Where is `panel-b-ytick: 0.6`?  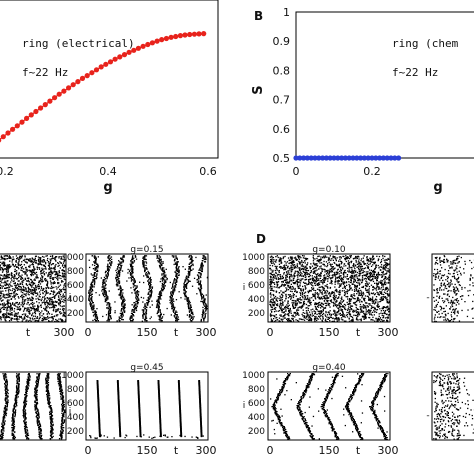
panel-b-ytick: 0.6 is located at coordinates (282, 129).